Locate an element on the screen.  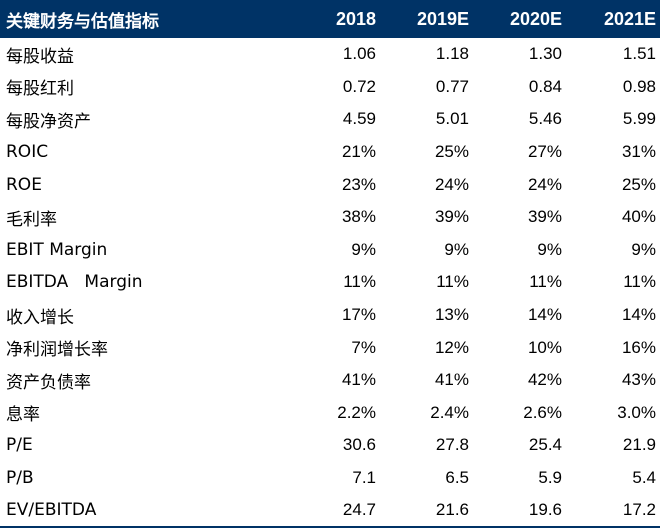
row-value: 25.4 is located at coordinates (545, 445).